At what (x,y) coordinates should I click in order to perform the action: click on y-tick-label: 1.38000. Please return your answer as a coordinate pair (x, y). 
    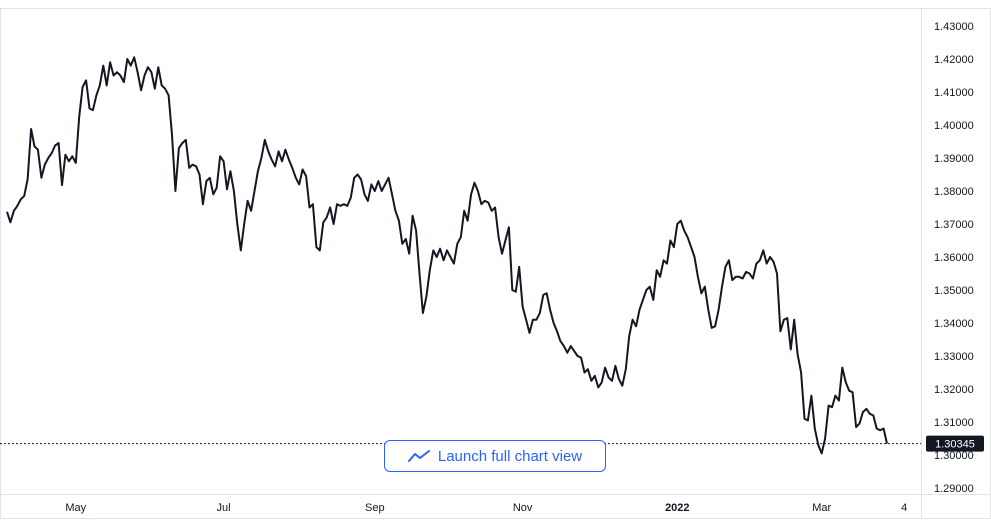
    Looking at the image, I should click on (954, 192).